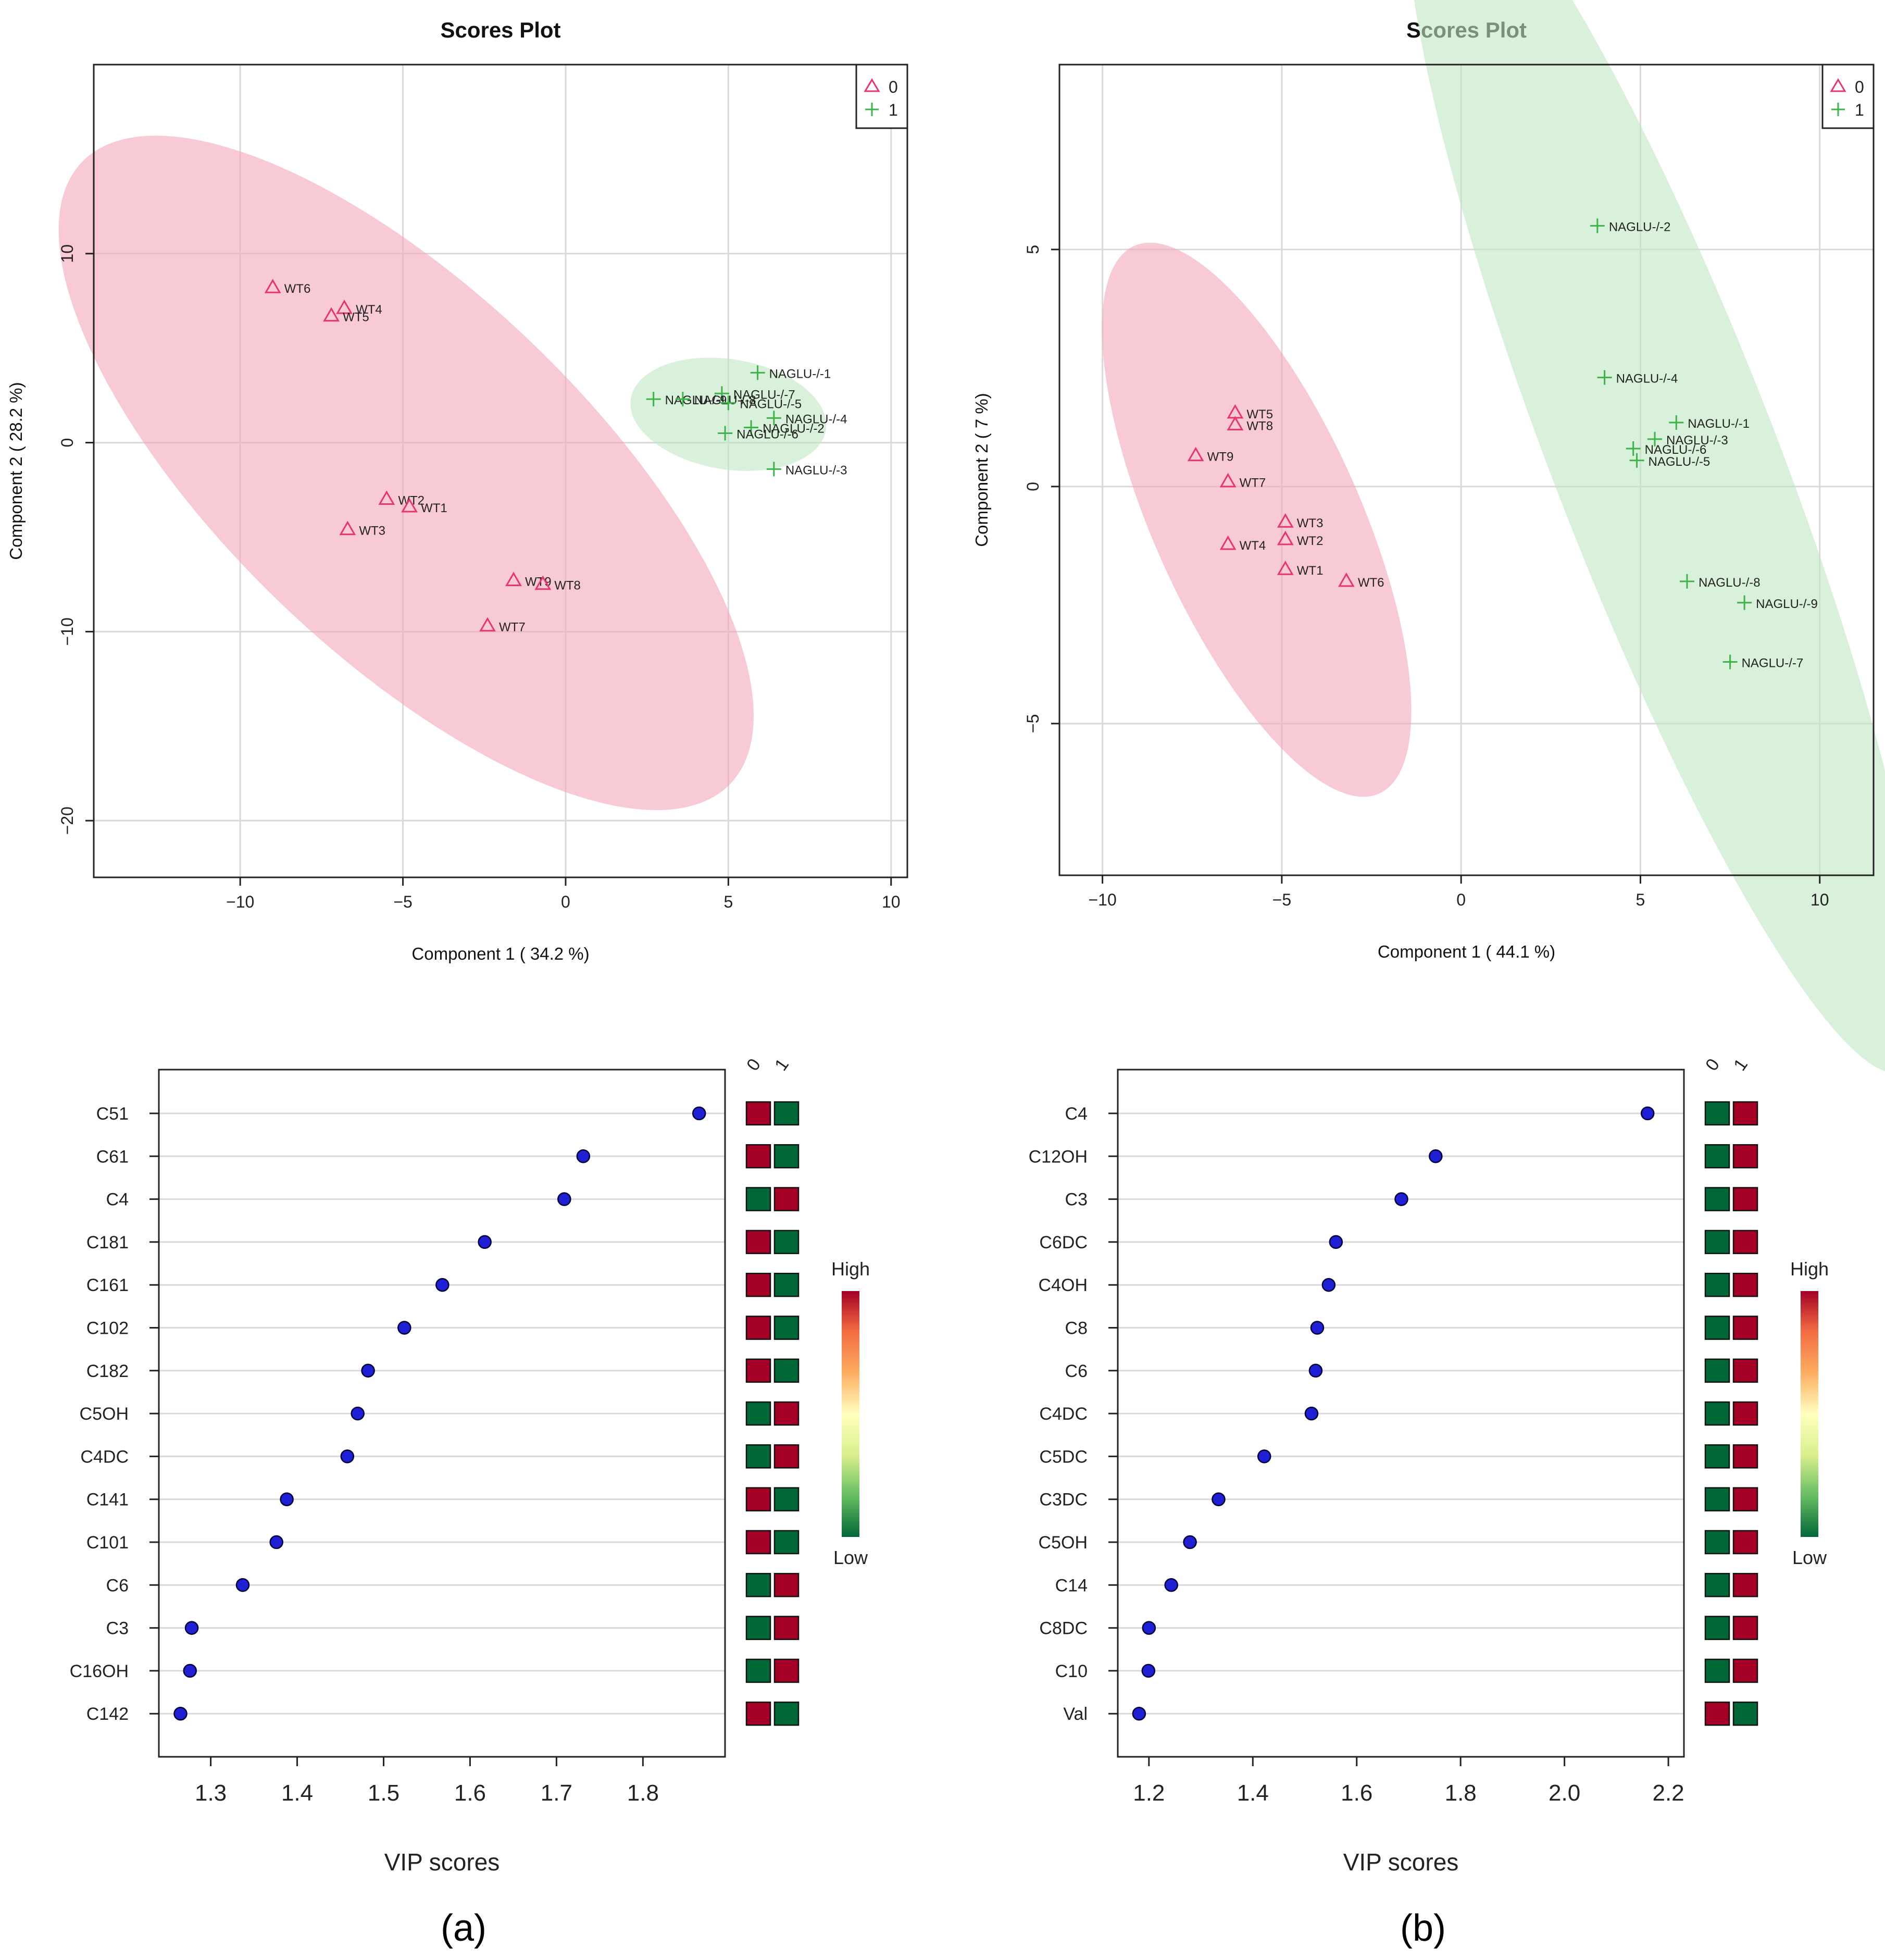  What do you see at coordinates (1859, 110) in the screenshot?
I see `legend-label: 1` at bounding box center [1859, 110].